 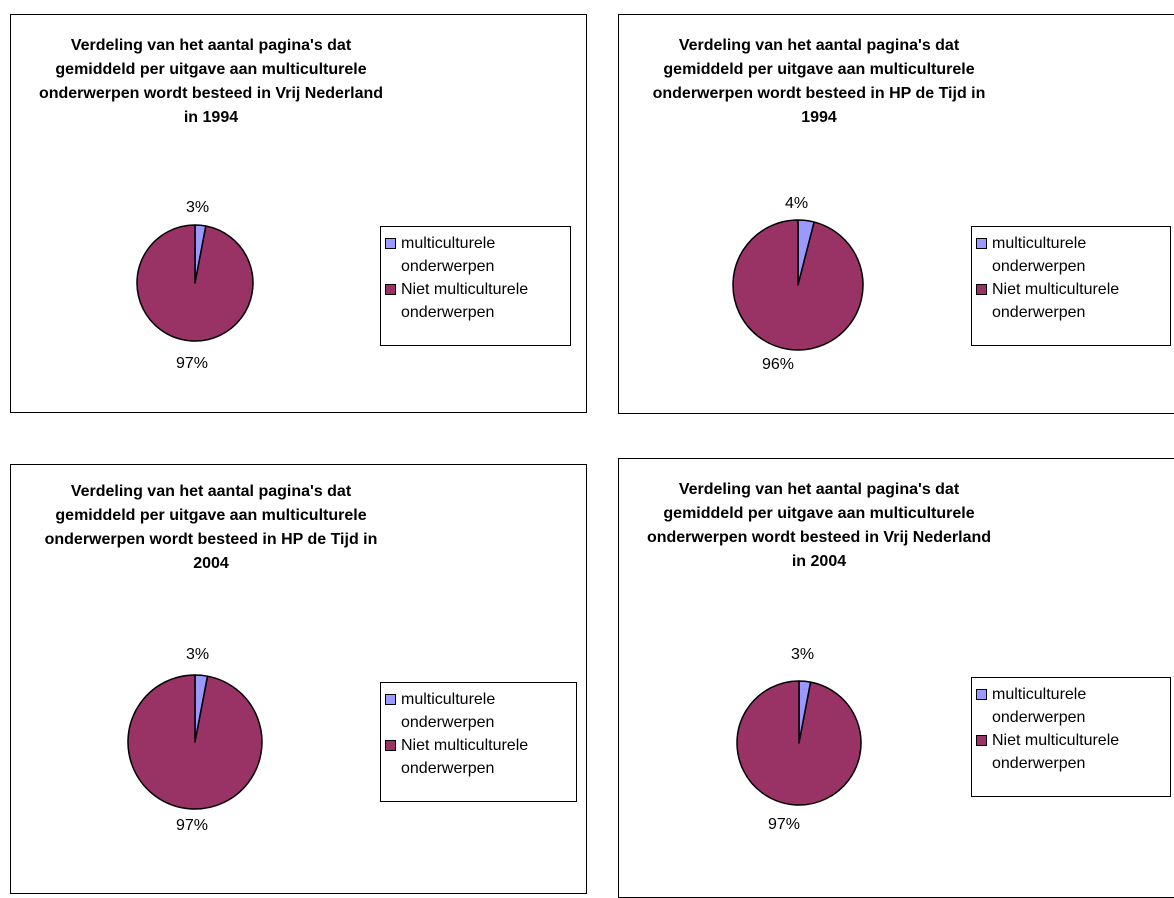 What do you see at coordinates (796, 204) in the screenshot?
I see `data-label-multiculturele: 4%` at bounding box center [796, 204].